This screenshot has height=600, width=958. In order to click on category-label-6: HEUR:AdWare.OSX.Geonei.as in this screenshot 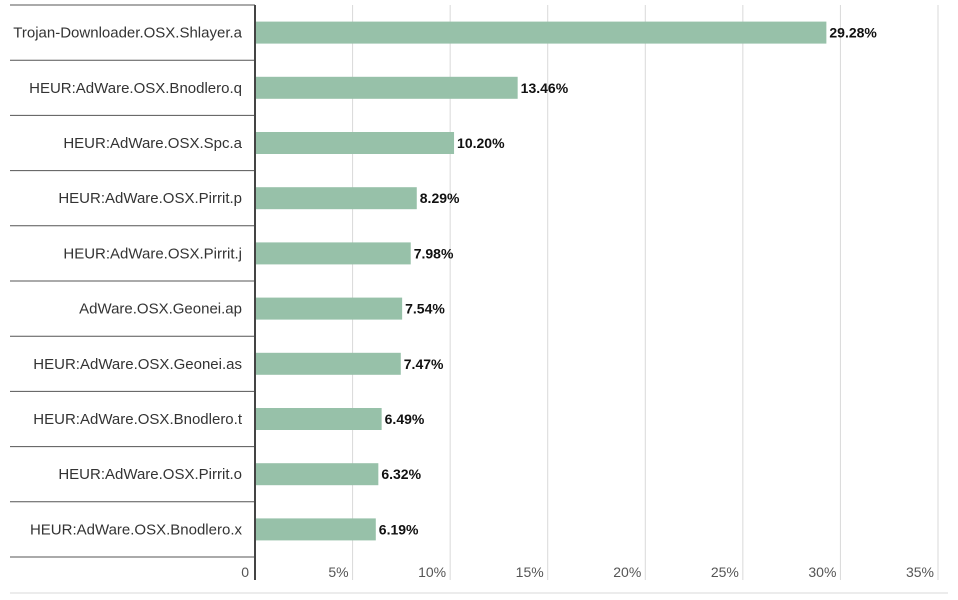, I will do `click(137, 364)`.